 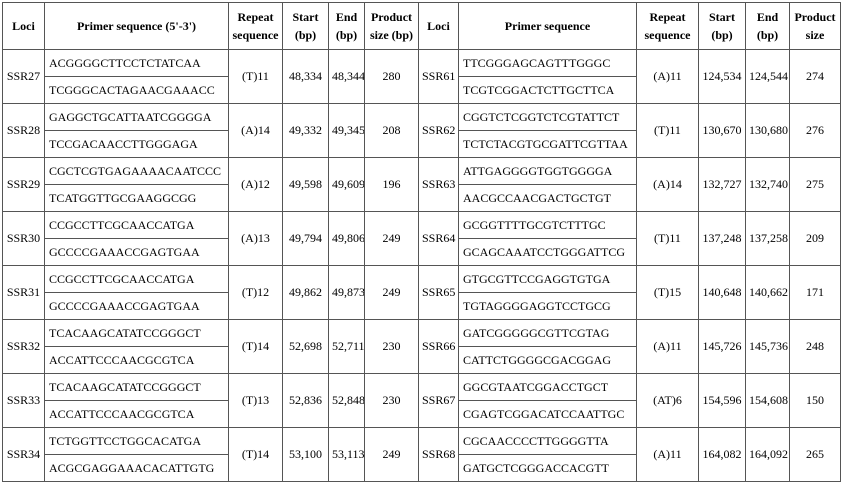 What do you see at coordinates (815, 346) in the screenshot?
I see `size-cell: 248` at bounding box center [815, 346].